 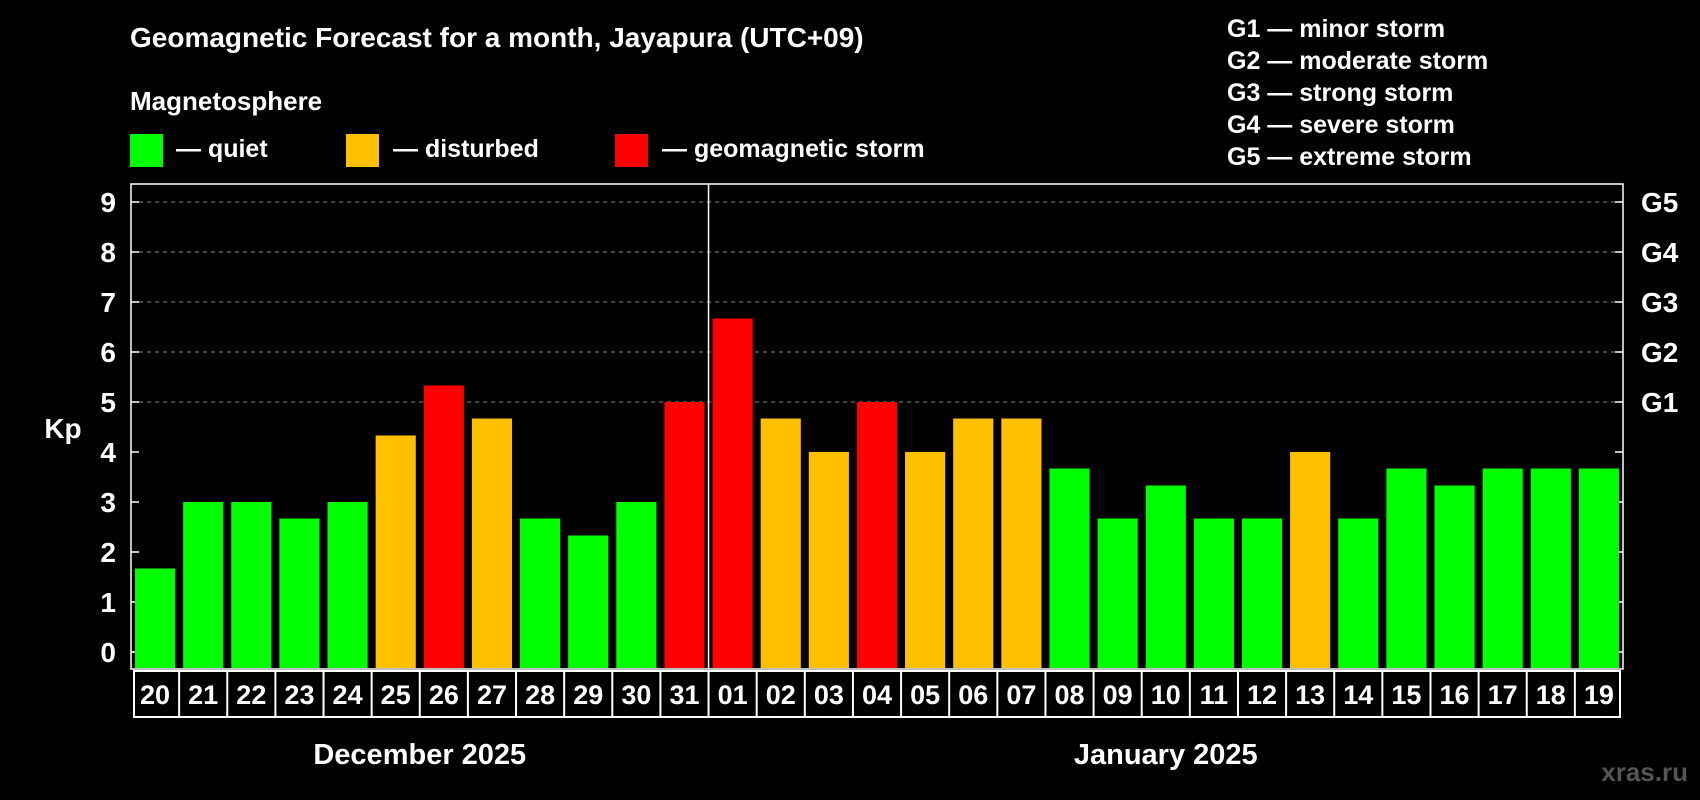 What do you see at coordinates (1310, 695) in the screenshot?
I see `x-tick-label-13: 13` at bounding box center [1310, 695].